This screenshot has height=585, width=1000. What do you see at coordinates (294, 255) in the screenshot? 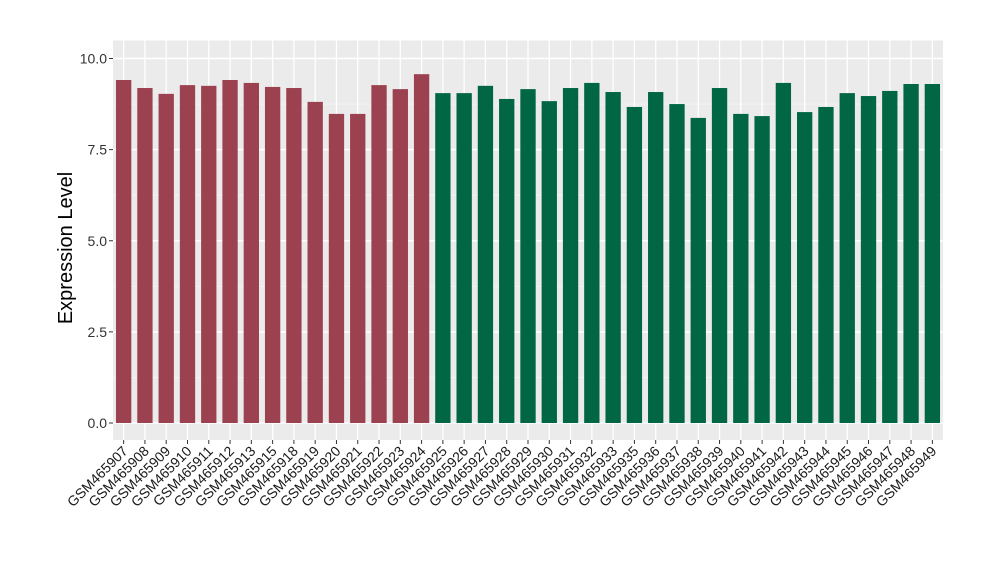
I see `bar-GSM465918` at bounding box center [294, 255].